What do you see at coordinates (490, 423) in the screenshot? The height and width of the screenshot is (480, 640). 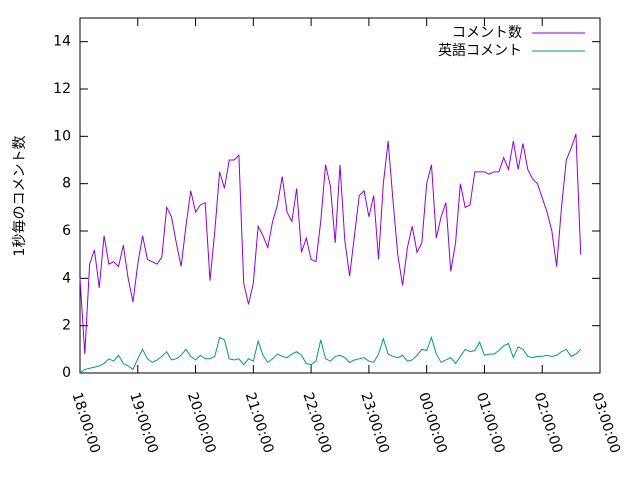 I see `x-tick-label: 01:00:00` at bounding box center [490, 423].